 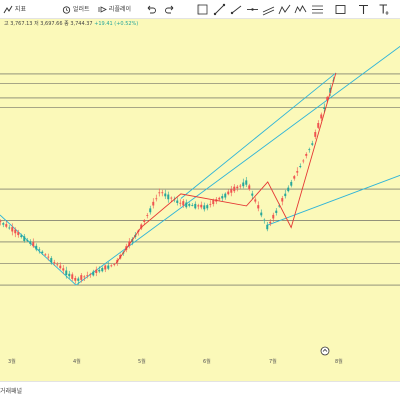 What do you see at coordinates (200, 390) in the screenshot?
I see `bottom-panel-bar: 거래패널` at bounding box center [200, 390].